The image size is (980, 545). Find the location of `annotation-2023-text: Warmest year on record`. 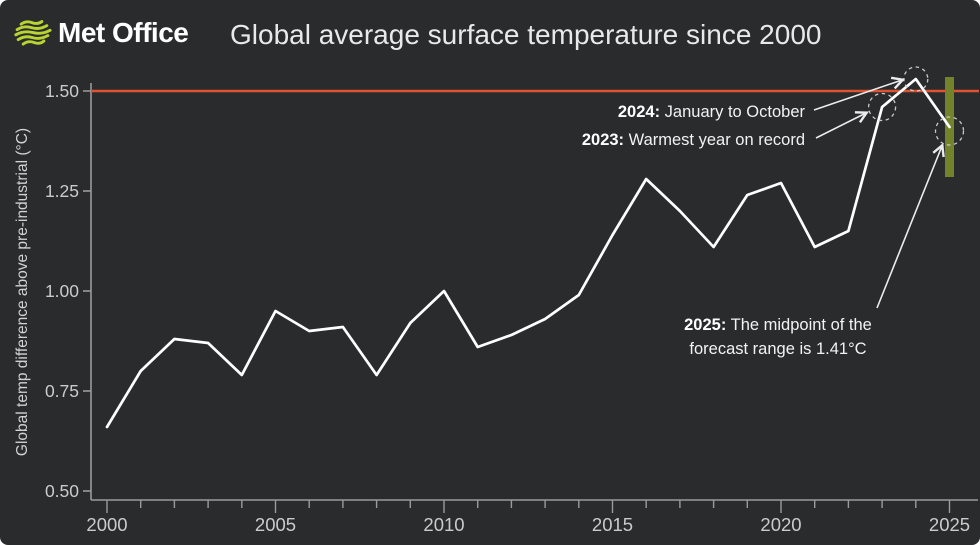

annotation-2023-text: Warmest year on record is located at coordinates (714, 140).